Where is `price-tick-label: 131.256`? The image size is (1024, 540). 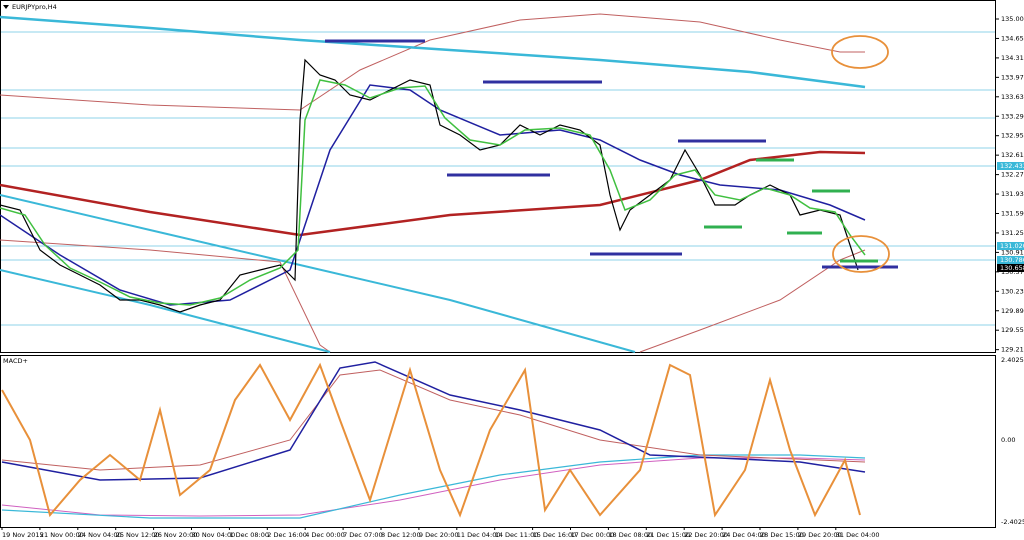 price-tick-label: 131.256 is located at coordinates (1012, 233).